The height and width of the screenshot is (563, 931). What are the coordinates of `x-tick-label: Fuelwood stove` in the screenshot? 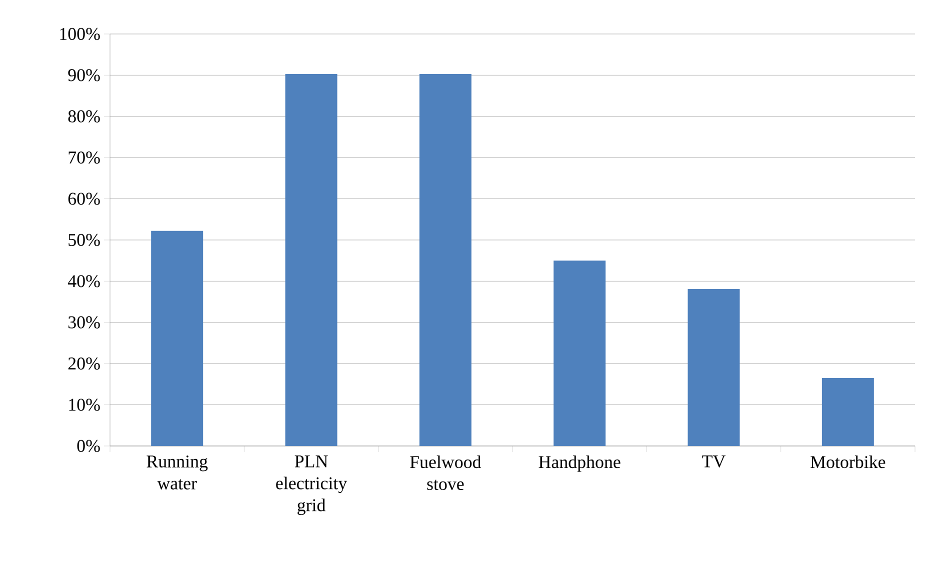 It's located at (446, 472).